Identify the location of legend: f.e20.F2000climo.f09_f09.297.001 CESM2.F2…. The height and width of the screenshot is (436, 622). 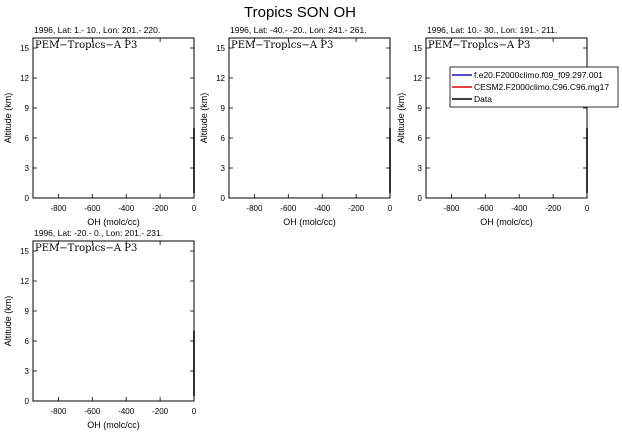
(534, 87).